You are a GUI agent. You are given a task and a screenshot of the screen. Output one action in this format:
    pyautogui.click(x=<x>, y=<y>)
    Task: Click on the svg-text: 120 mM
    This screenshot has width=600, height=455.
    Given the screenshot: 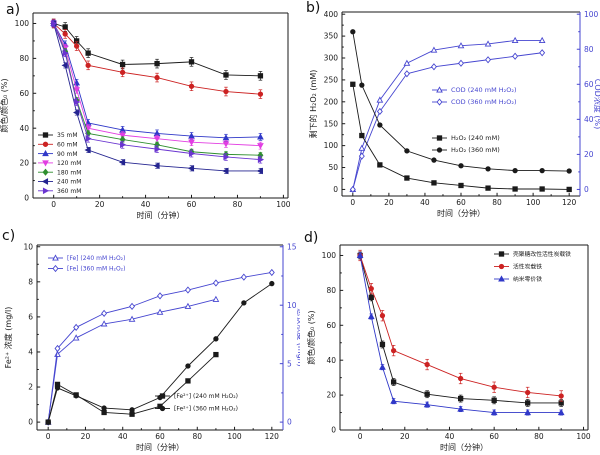 What is the action you would take?
    pyautogui.click(x=69, y=163)
    